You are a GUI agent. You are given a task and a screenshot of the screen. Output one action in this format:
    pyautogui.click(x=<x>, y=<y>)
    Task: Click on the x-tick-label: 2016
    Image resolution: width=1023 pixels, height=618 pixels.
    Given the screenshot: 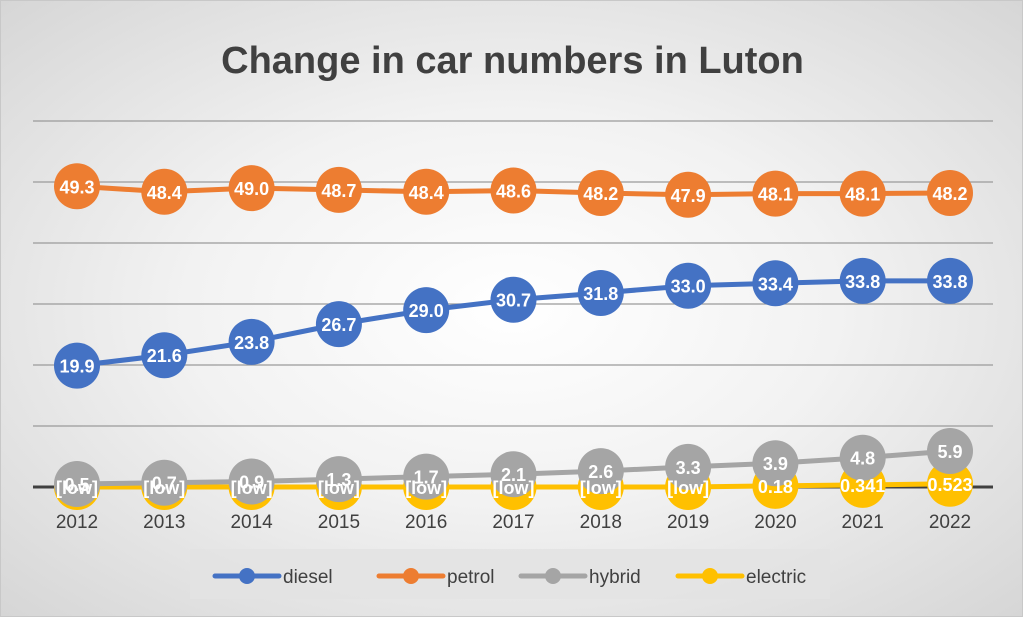 What is the action you would take?
    pyautogui.click(x=426, y=522)
    